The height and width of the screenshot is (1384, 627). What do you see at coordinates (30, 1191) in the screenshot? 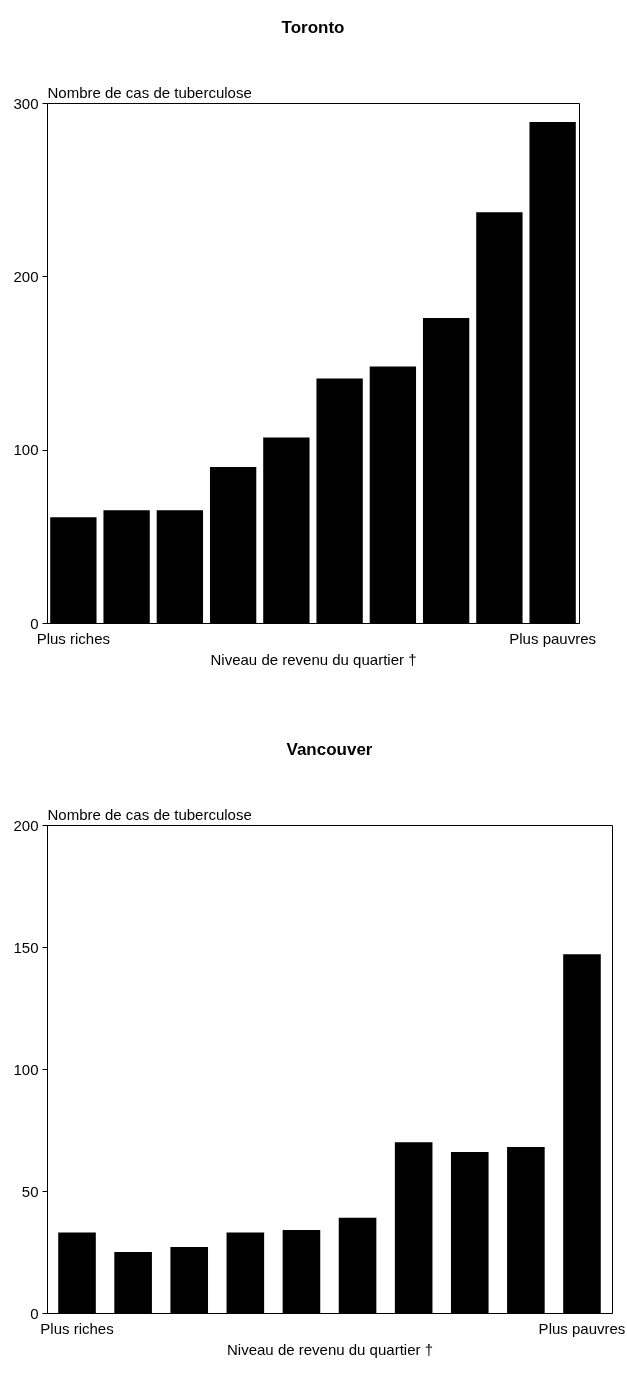
I see `y-tick-label: 50` at bounding box center [30, 1191].